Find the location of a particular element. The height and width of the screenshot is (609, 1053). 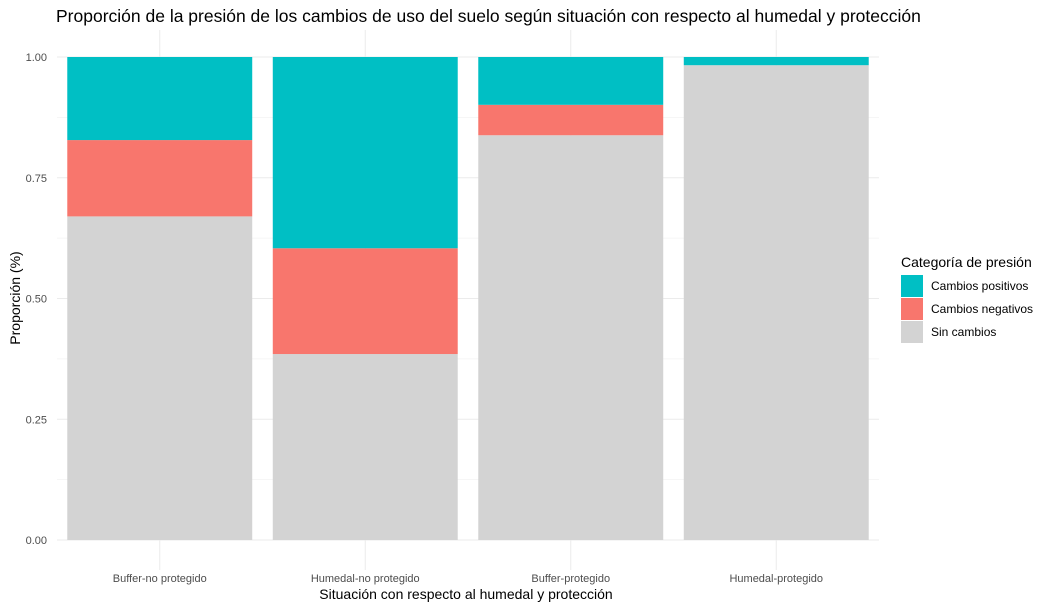

y-tick-label: 0.00 is located at coordinates (36, 541).